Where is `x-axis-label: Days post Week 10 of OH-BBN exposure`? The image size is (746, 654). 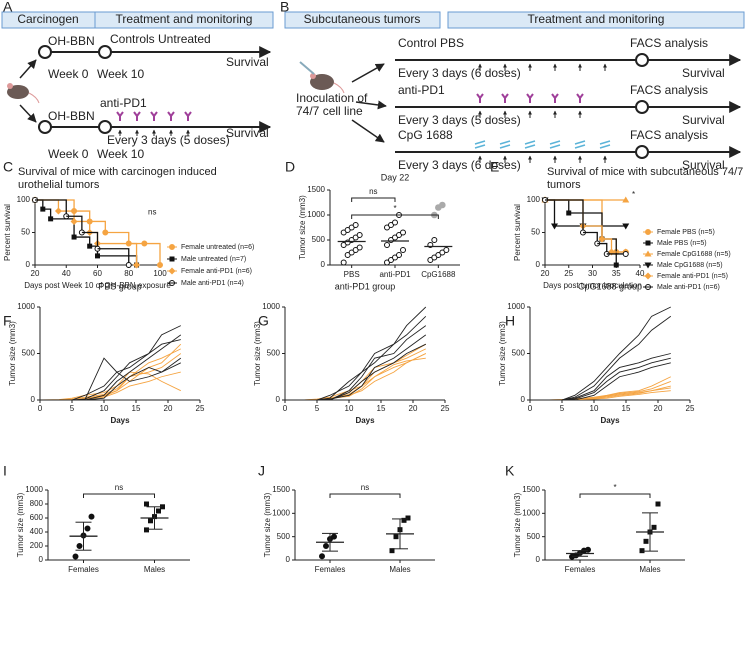
x-axis-label: Days post Week 10 of OH-BBN exposure is located at coordinates (97, 285).